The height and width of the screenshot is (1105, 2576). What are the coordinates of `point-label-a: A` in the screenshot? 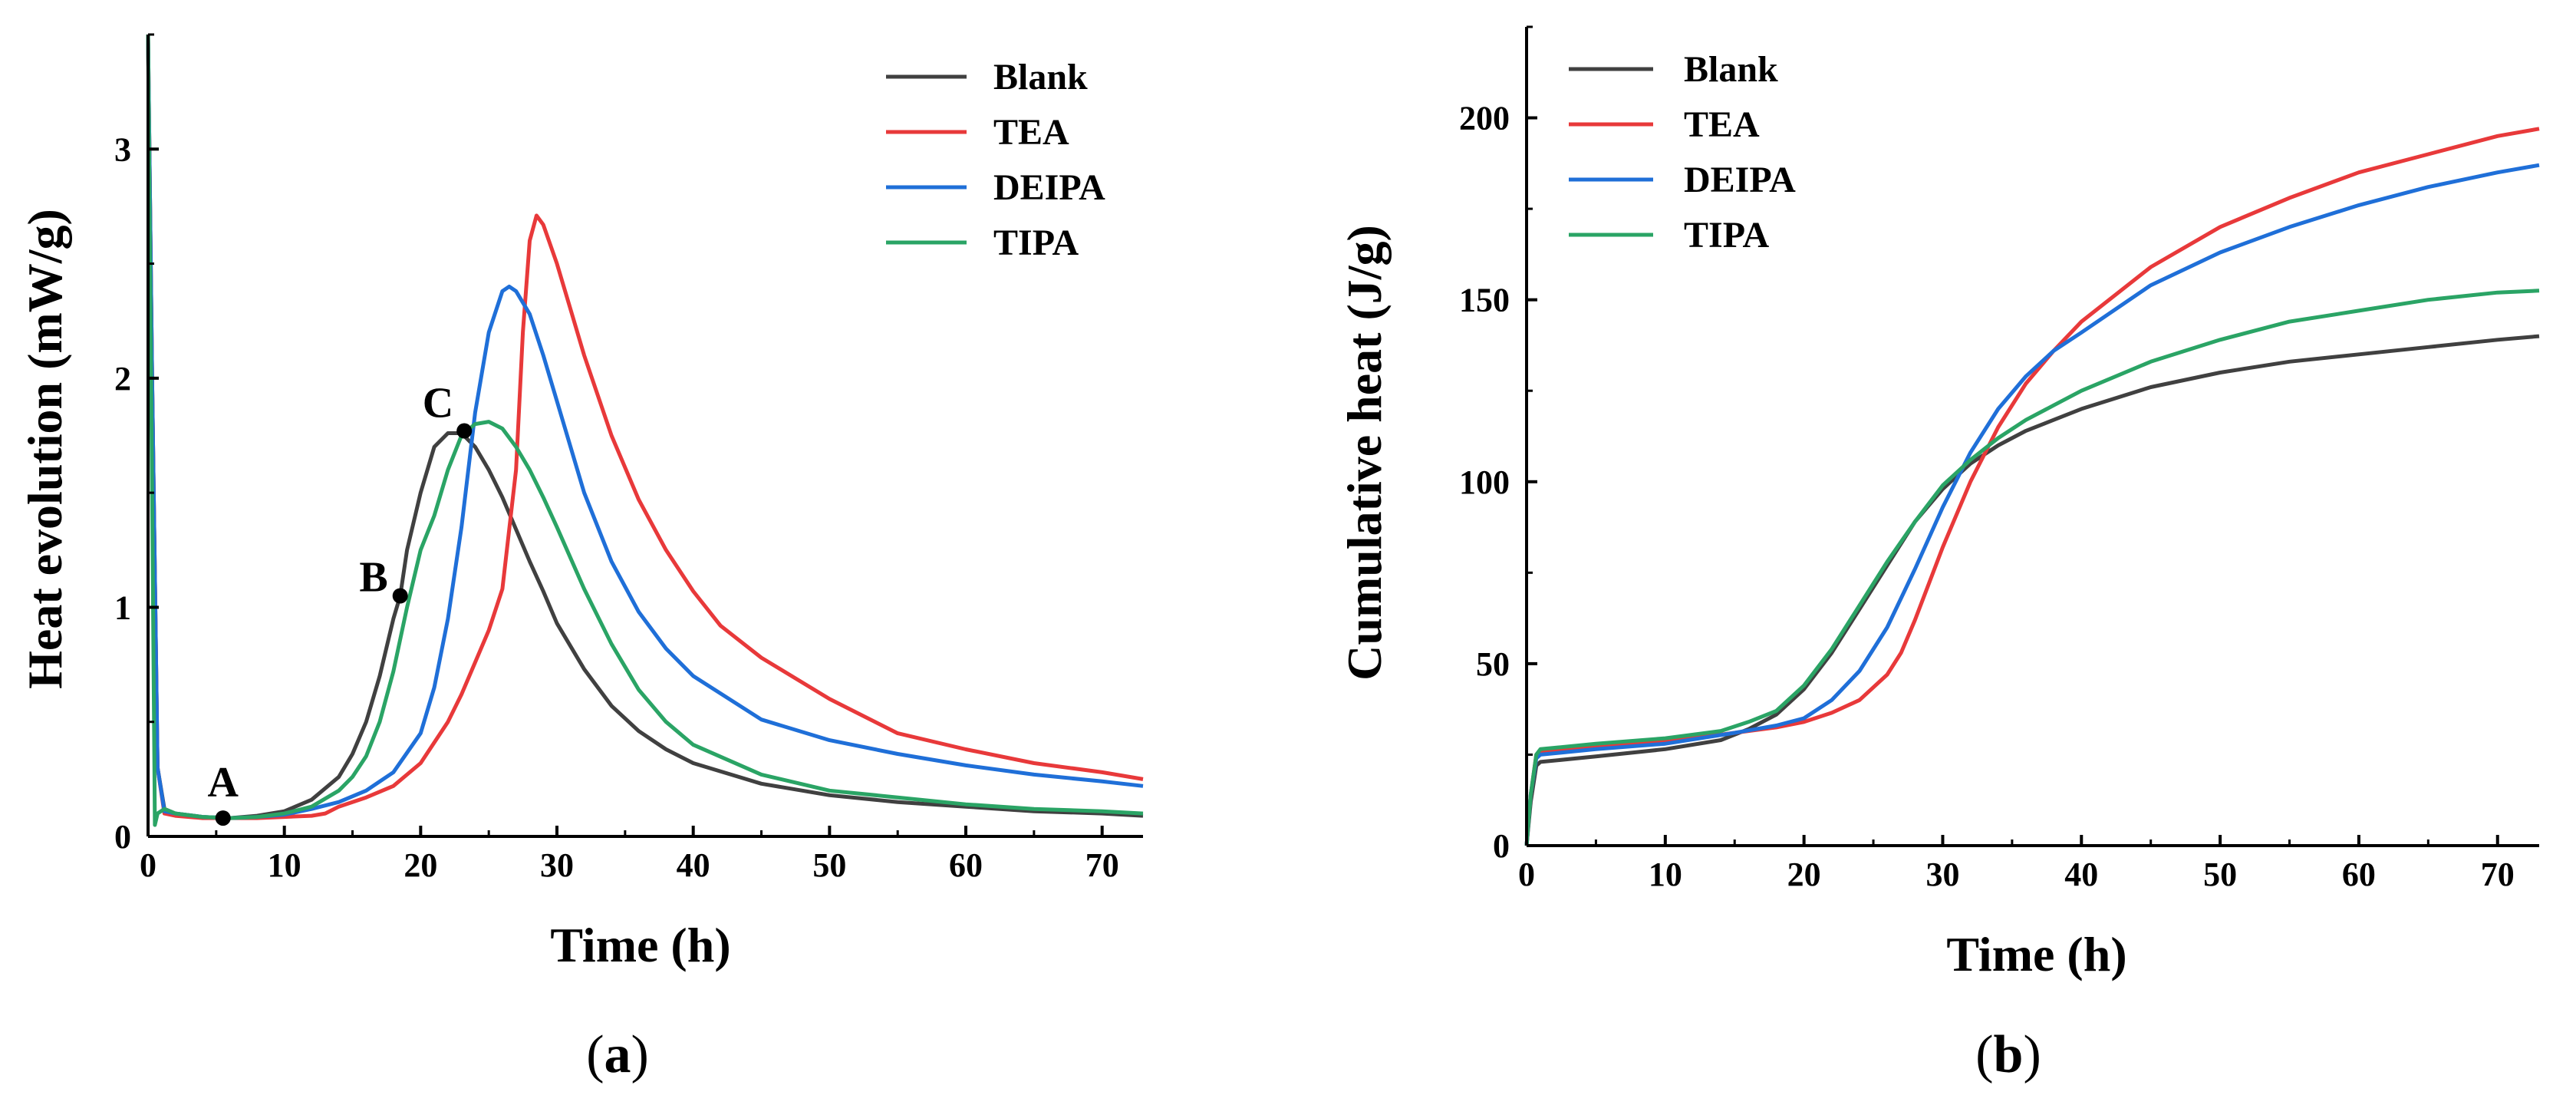 It's located at (223, 783).